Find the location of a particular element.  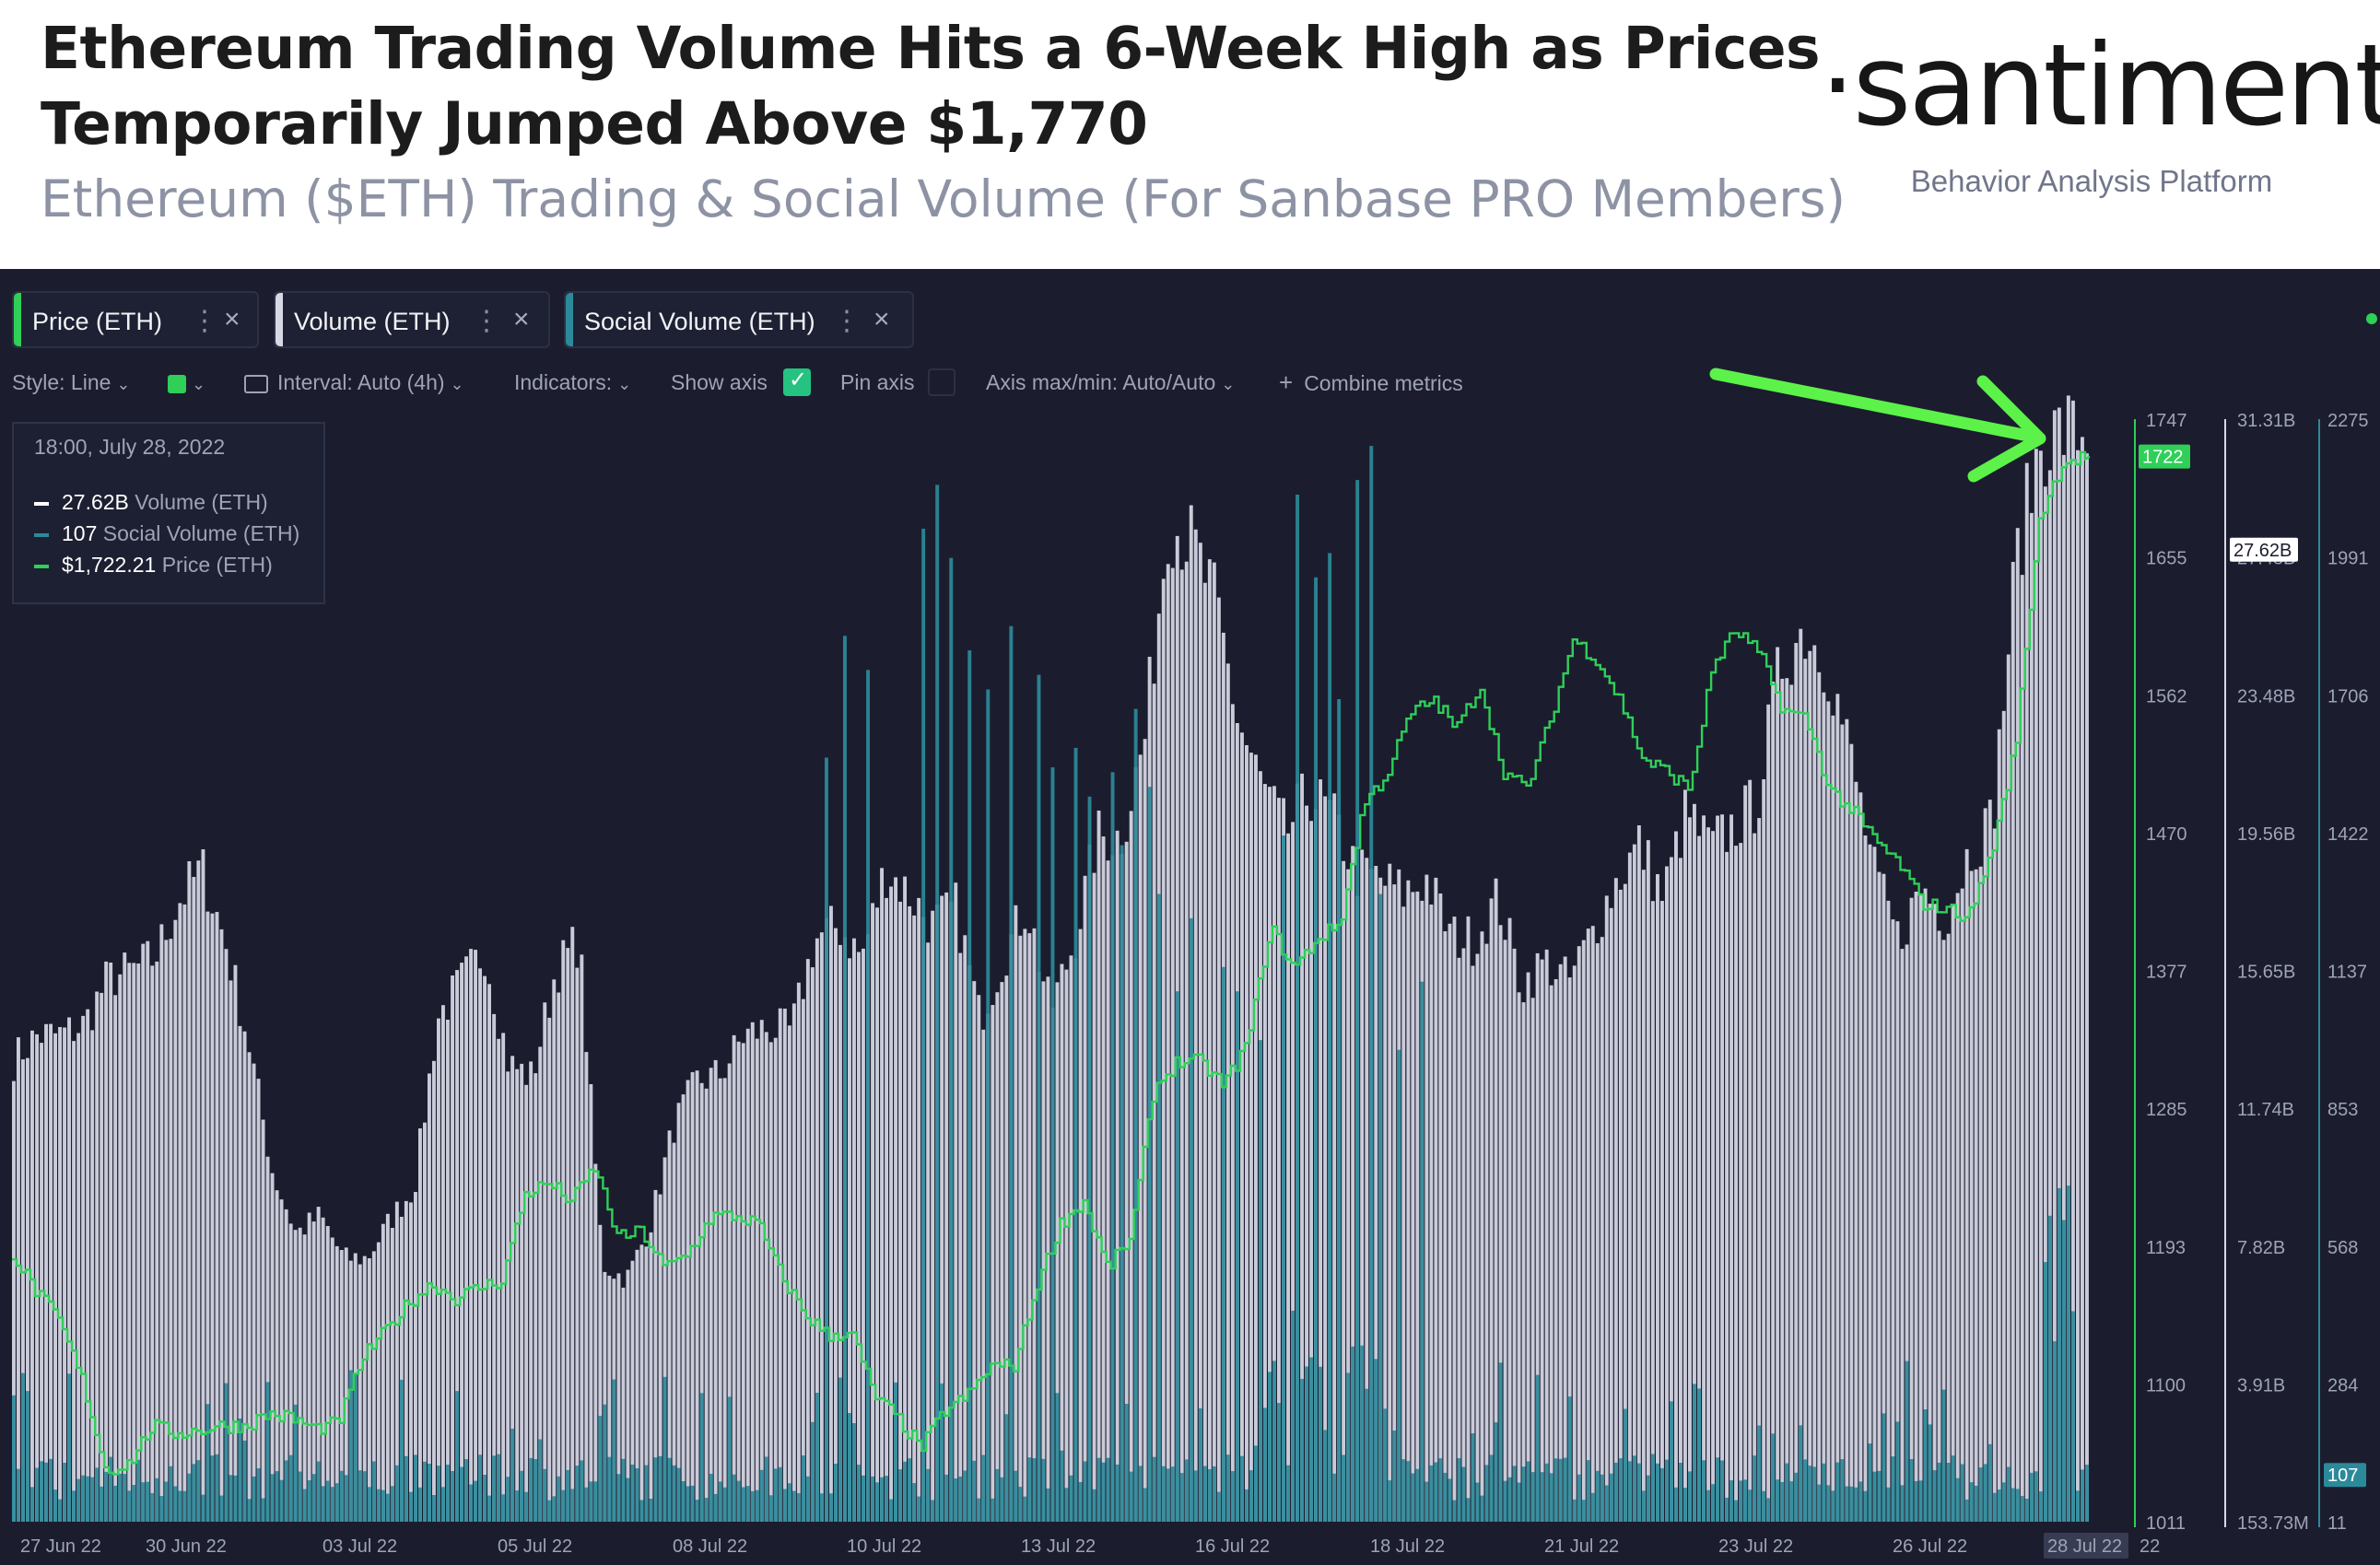

price-current-badge-bg is located at coordinates (2164, 456).